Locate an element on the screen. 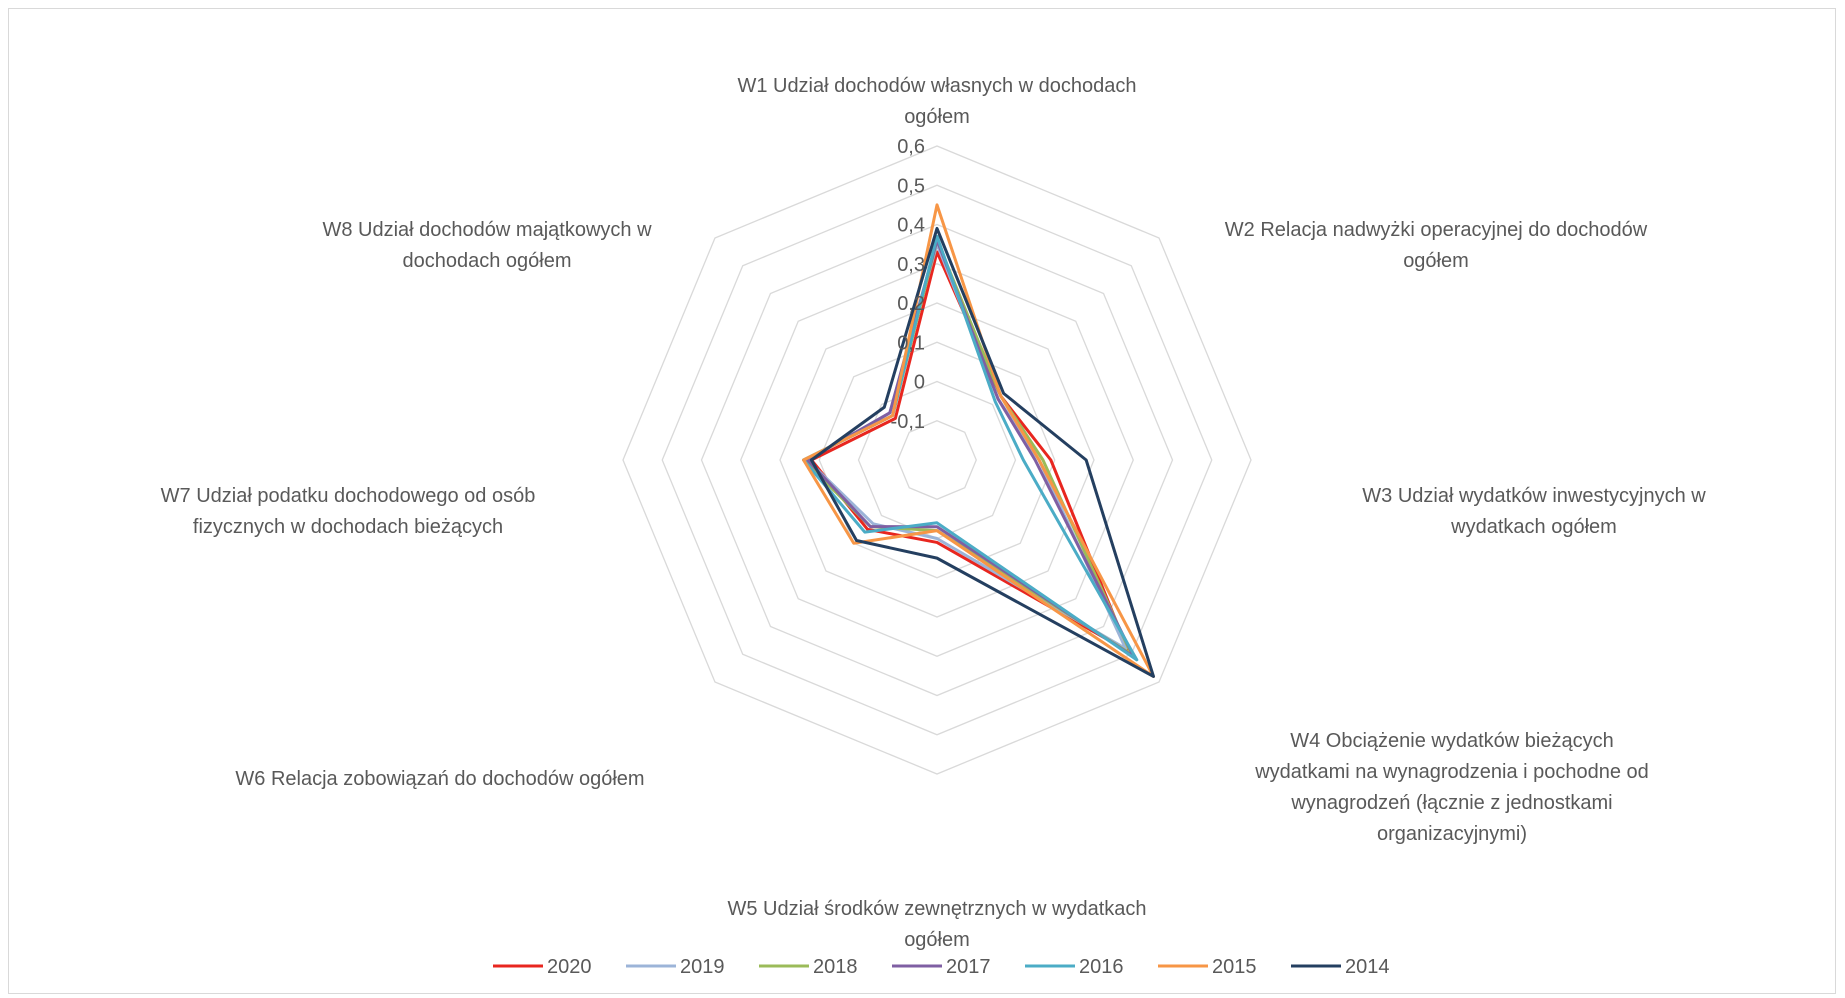  series-line-2015 is located at coordinates (978, 440).